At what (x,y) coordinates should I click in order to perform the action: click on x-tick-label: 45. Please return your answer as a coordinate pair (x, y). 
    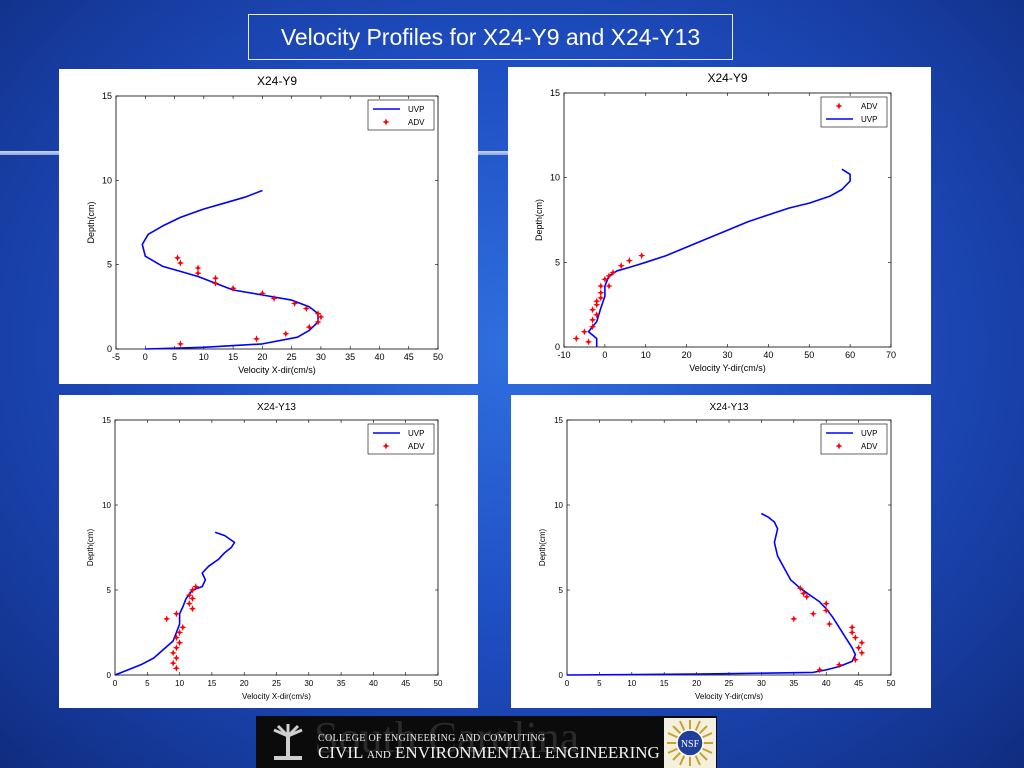
    Looking at the image, I should click on (409, 357).